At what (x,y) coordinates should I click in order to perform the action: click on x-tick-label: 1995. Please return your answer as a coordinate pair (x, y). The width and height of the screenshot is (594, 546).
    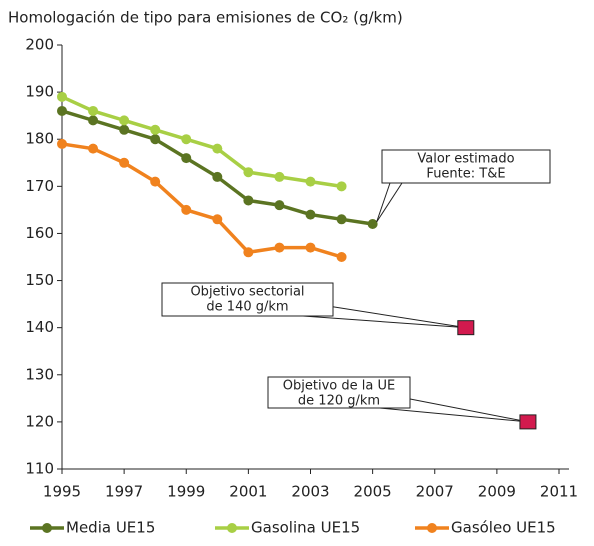
    Looking at the image, I should click on (62, 492).